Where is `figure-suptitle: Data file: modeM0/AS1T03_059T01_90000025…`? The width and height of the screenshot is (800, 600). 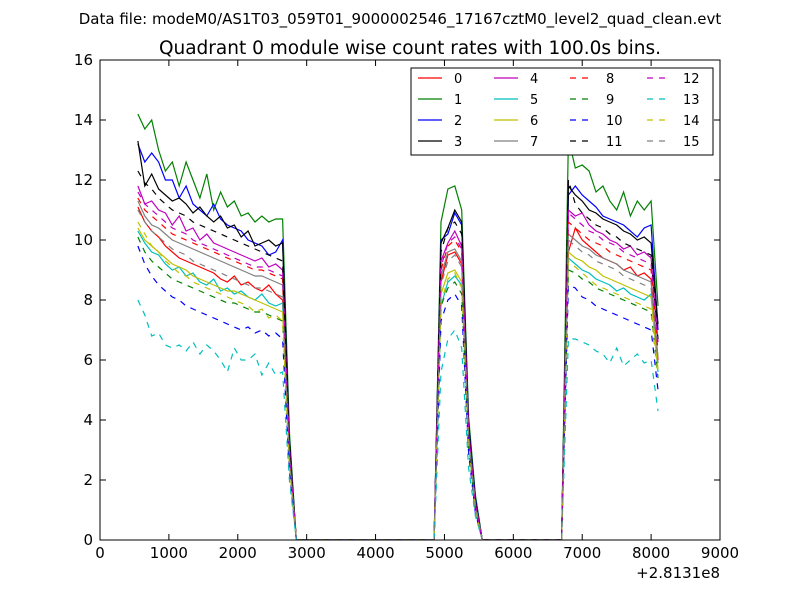
figure-suptitle: Data file: modeM0/AS1T03_059T01_90000025… is located at coordinates (400, 19).